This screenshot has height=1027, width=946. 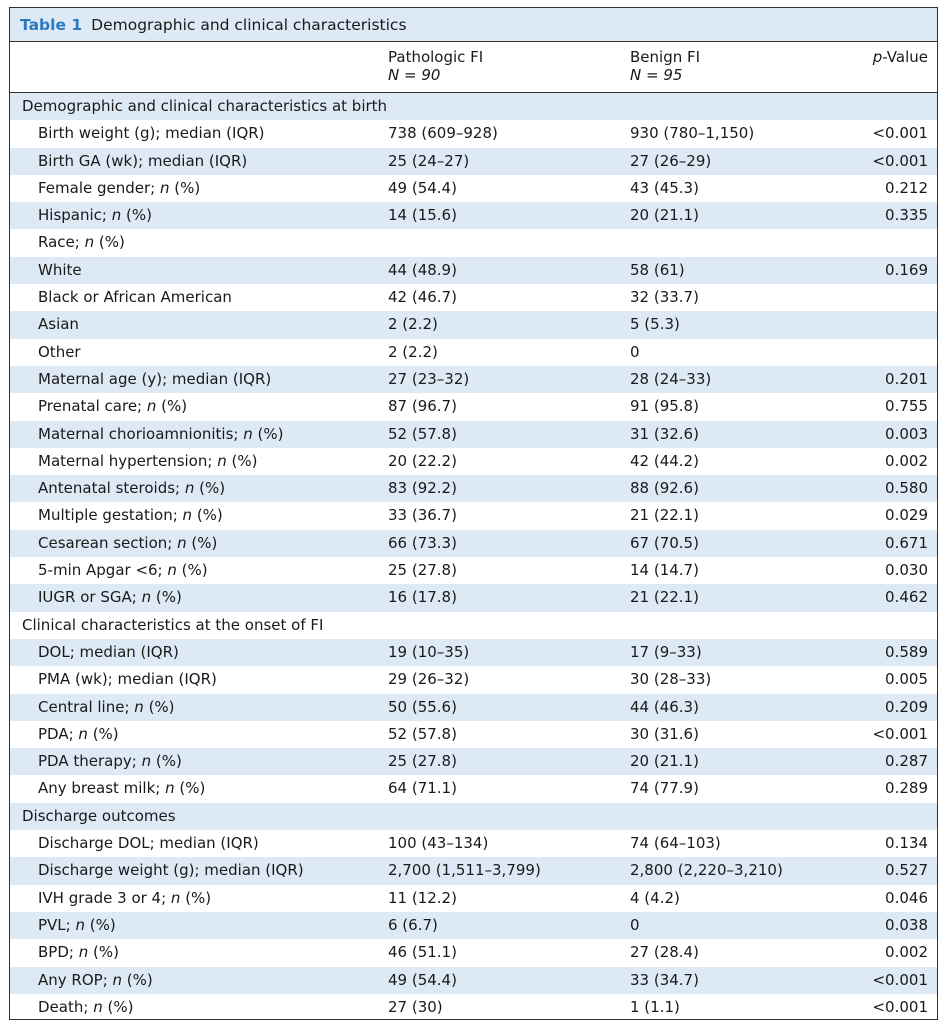 What do you see at coordinates (671, 679) in the screenshot?
I see `value-benign: 30 (28–33)` at bounding box center [671, 679].